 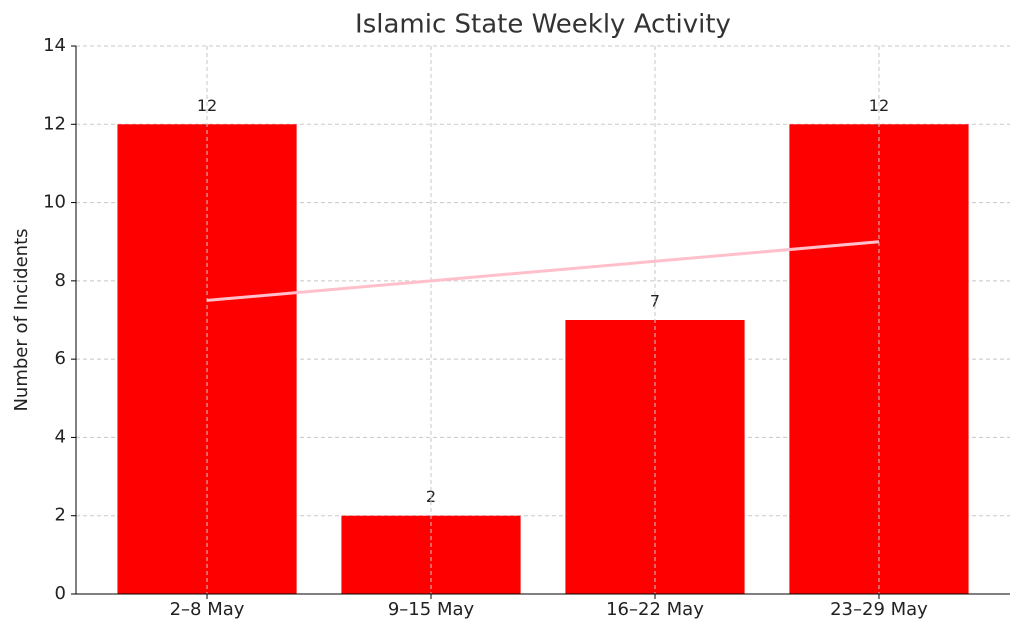 What do you see at coordinates (431, 609) in the screenshot?
I see `x-tick-label: 9–15 May` at bounding box center [431, 609].